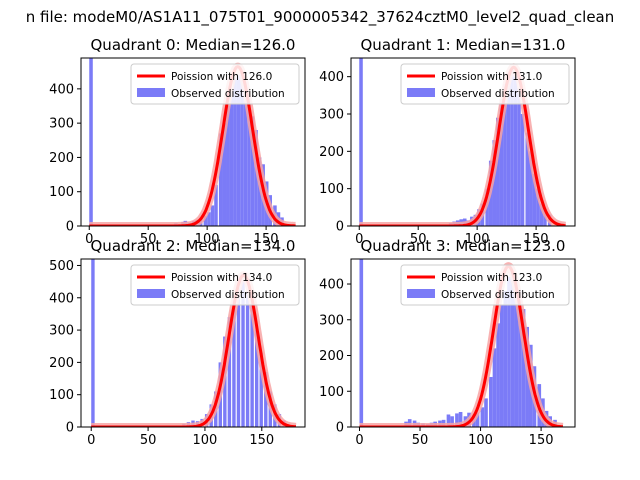 Image resolution: width=640 pixels, height=480 pixels. I want to click on legend: Poission with 134.0 Observed distribution, so click(215, 285).